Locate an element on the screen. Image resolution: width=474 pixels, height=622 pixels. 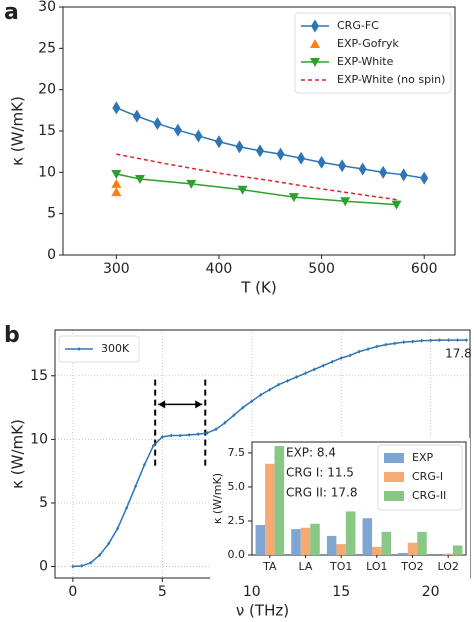
legend-label: EXP-White (no spin) is located at coordinates (391, 79).